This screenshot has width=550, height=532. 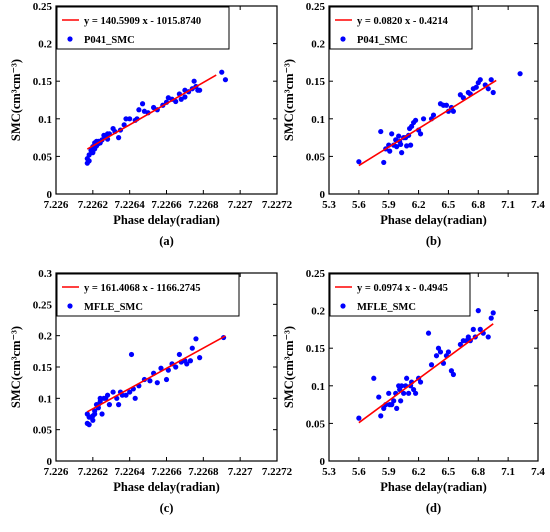 I want to click on x-tick-label: 7.2268, so click(x=203, y=472).